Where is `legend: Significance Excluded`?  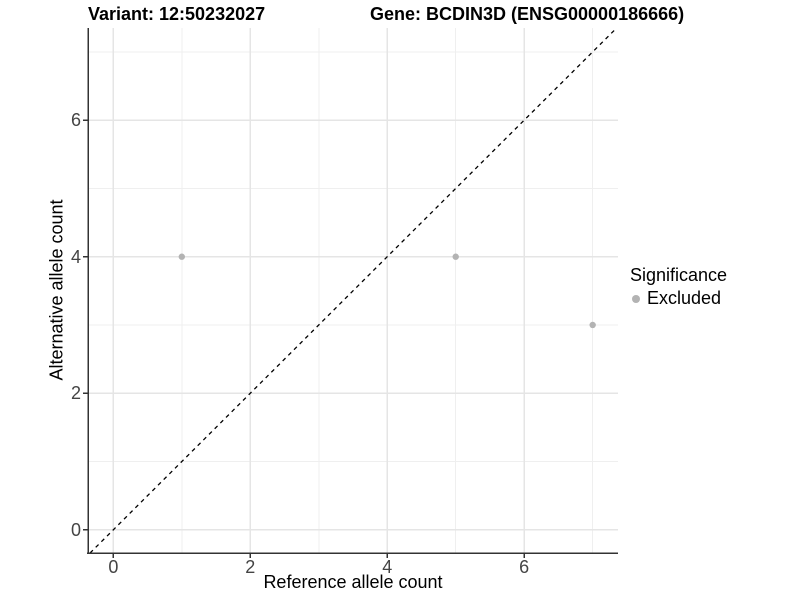 legend: Significance Excluded is located at coordinates (678, 287).